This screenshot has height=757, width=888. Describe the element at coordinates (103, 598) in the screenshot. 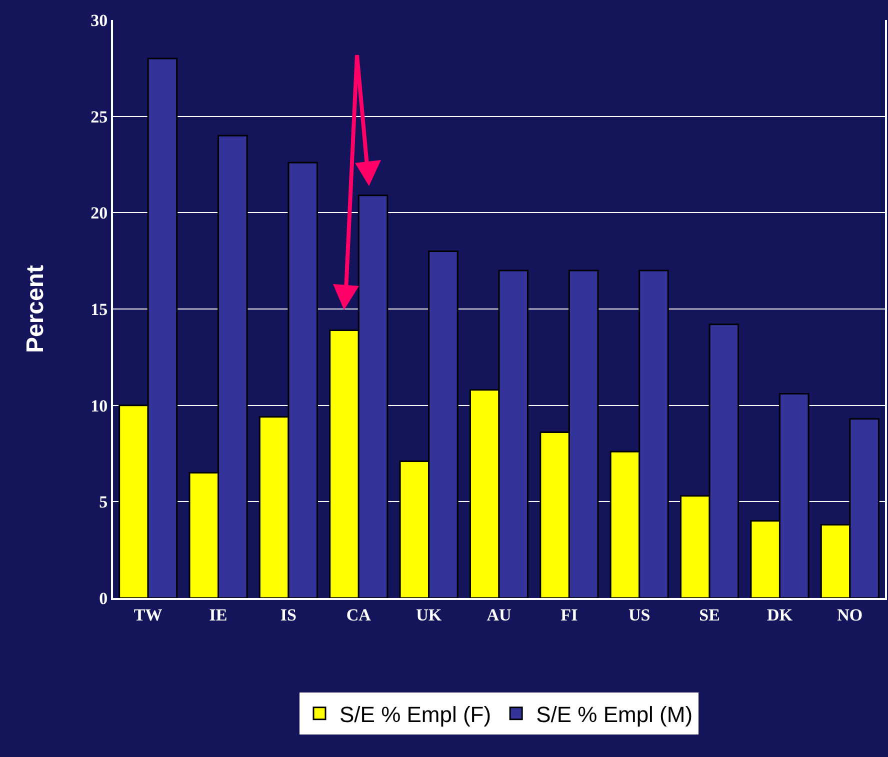

I see `y-tick-label: 0` at that location.